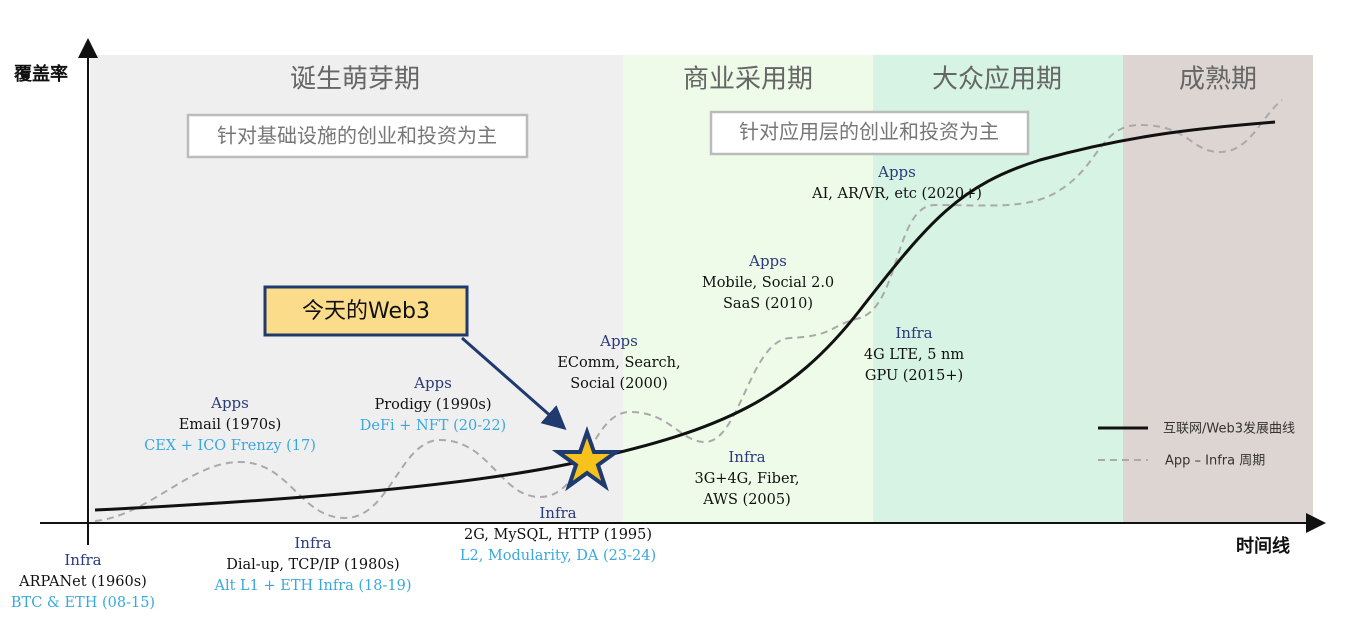  I want to click on callout-text: 今天的Web3, so click(366, 311).